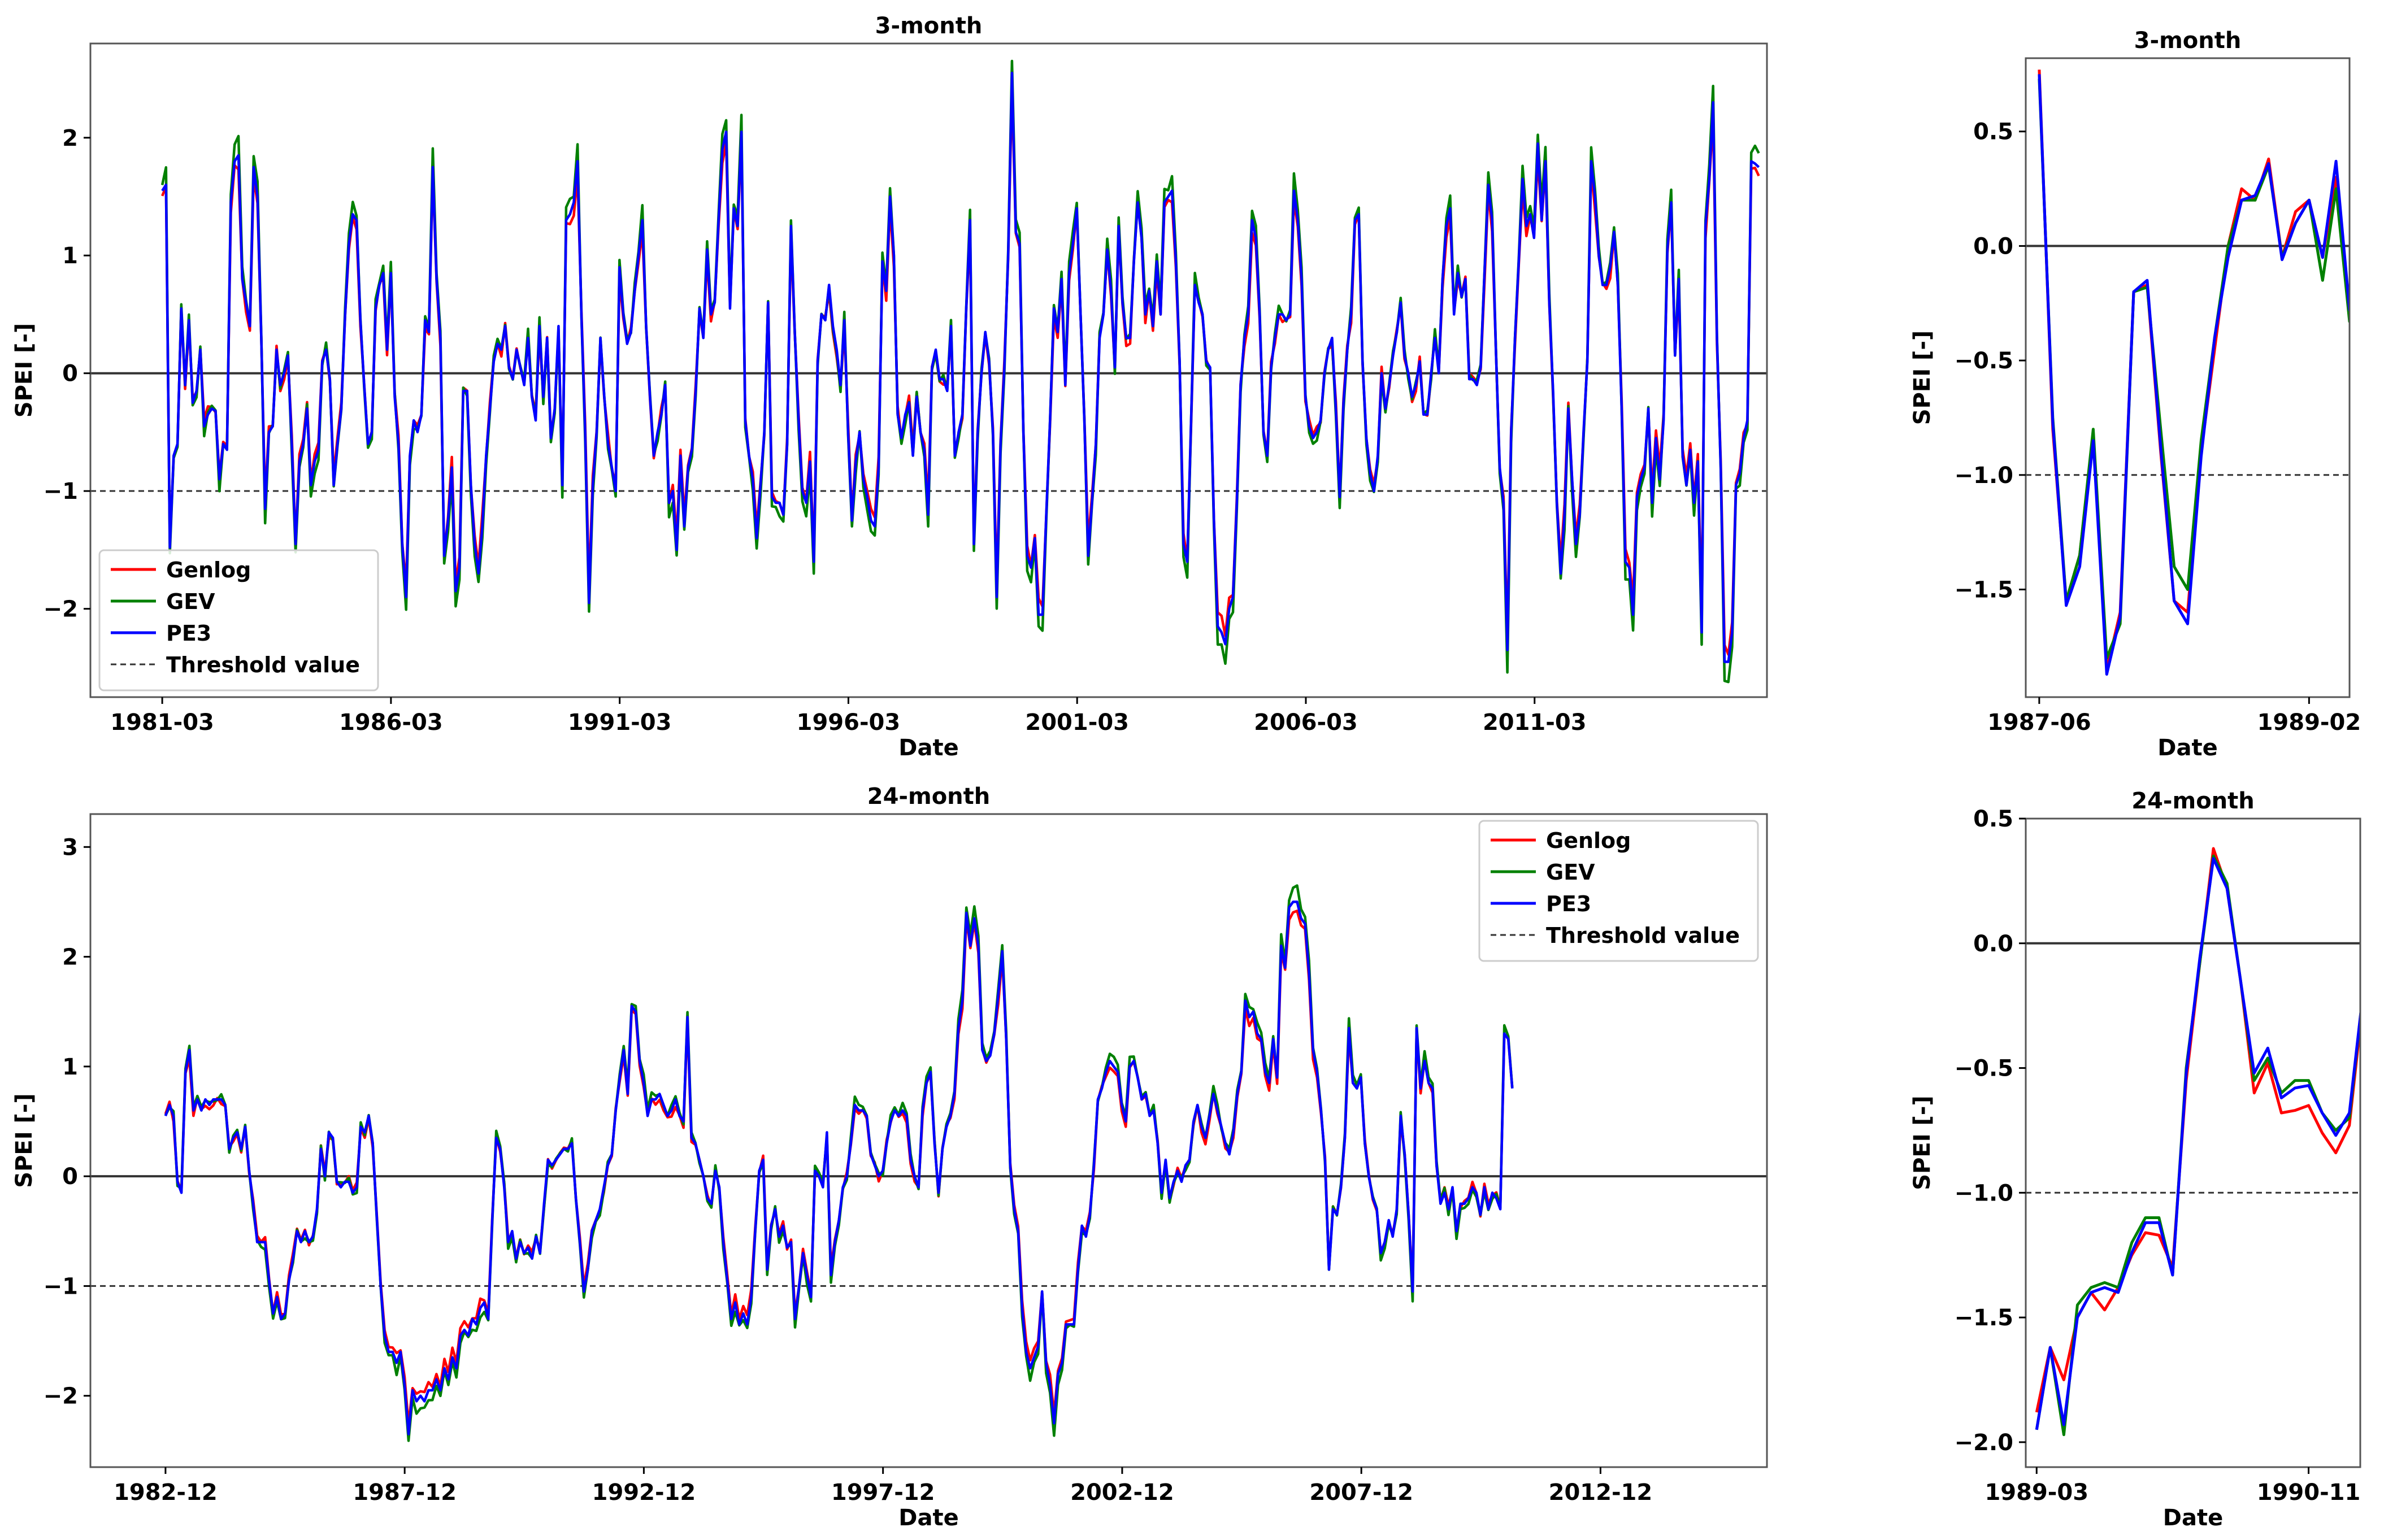  Describe the element at coordinates (2309, 723) in the screenshot. I see `x-tick-label: 1989-02` at that location.